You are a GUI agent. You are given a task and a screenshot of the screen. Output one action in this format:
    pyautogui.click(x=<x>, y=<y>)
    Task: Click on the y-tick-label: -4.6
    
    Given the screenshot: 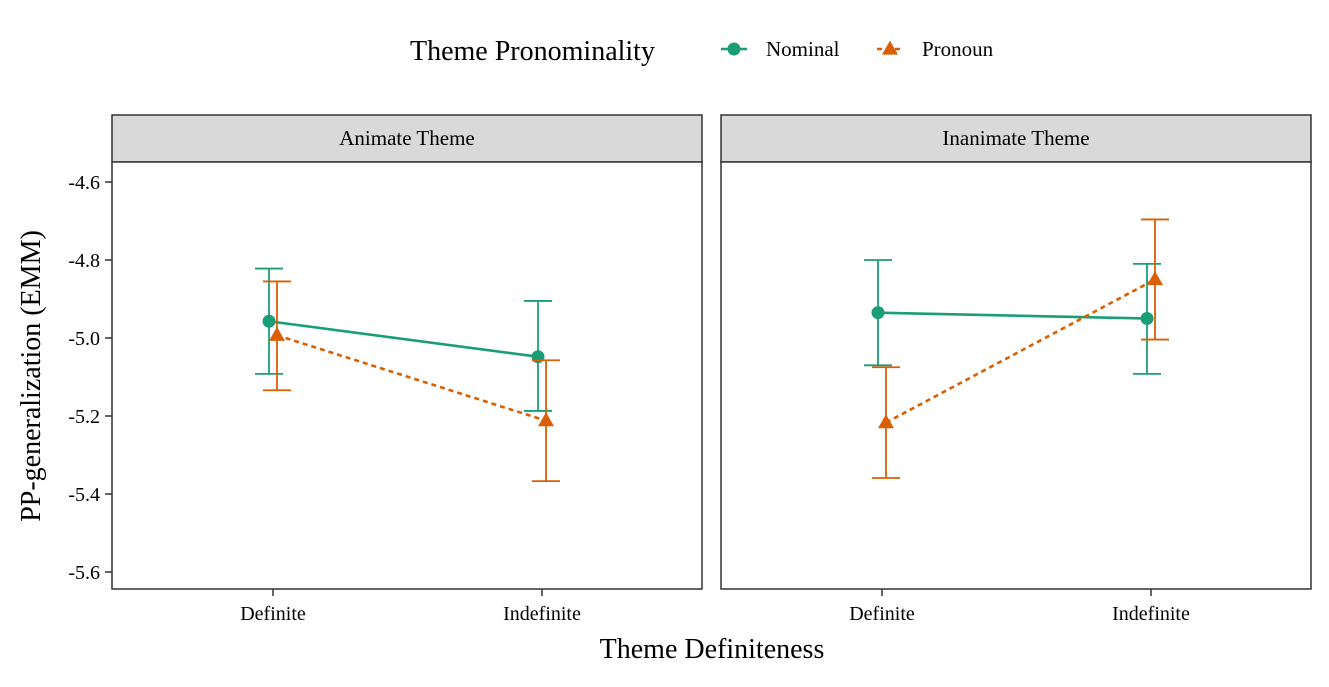 What is the action you would take?
    pyautogui.click(x=84, y=183)
    